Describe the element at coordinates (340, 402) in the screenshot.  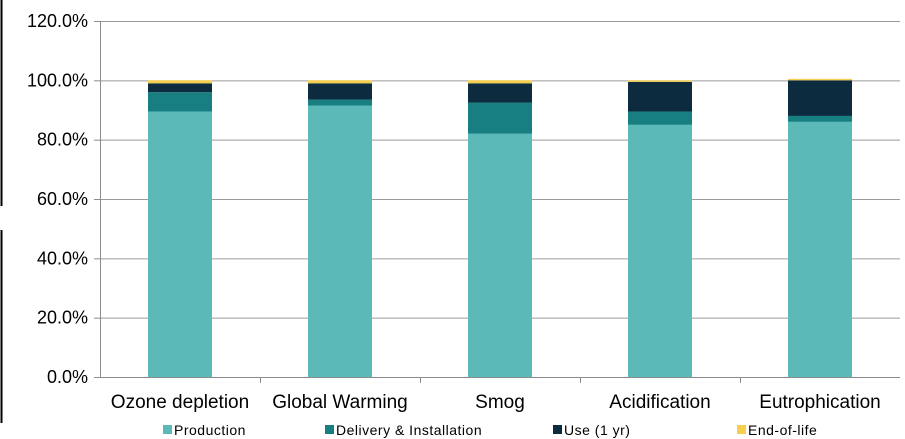
I see `x-tick-label: Global Warming` at that location.